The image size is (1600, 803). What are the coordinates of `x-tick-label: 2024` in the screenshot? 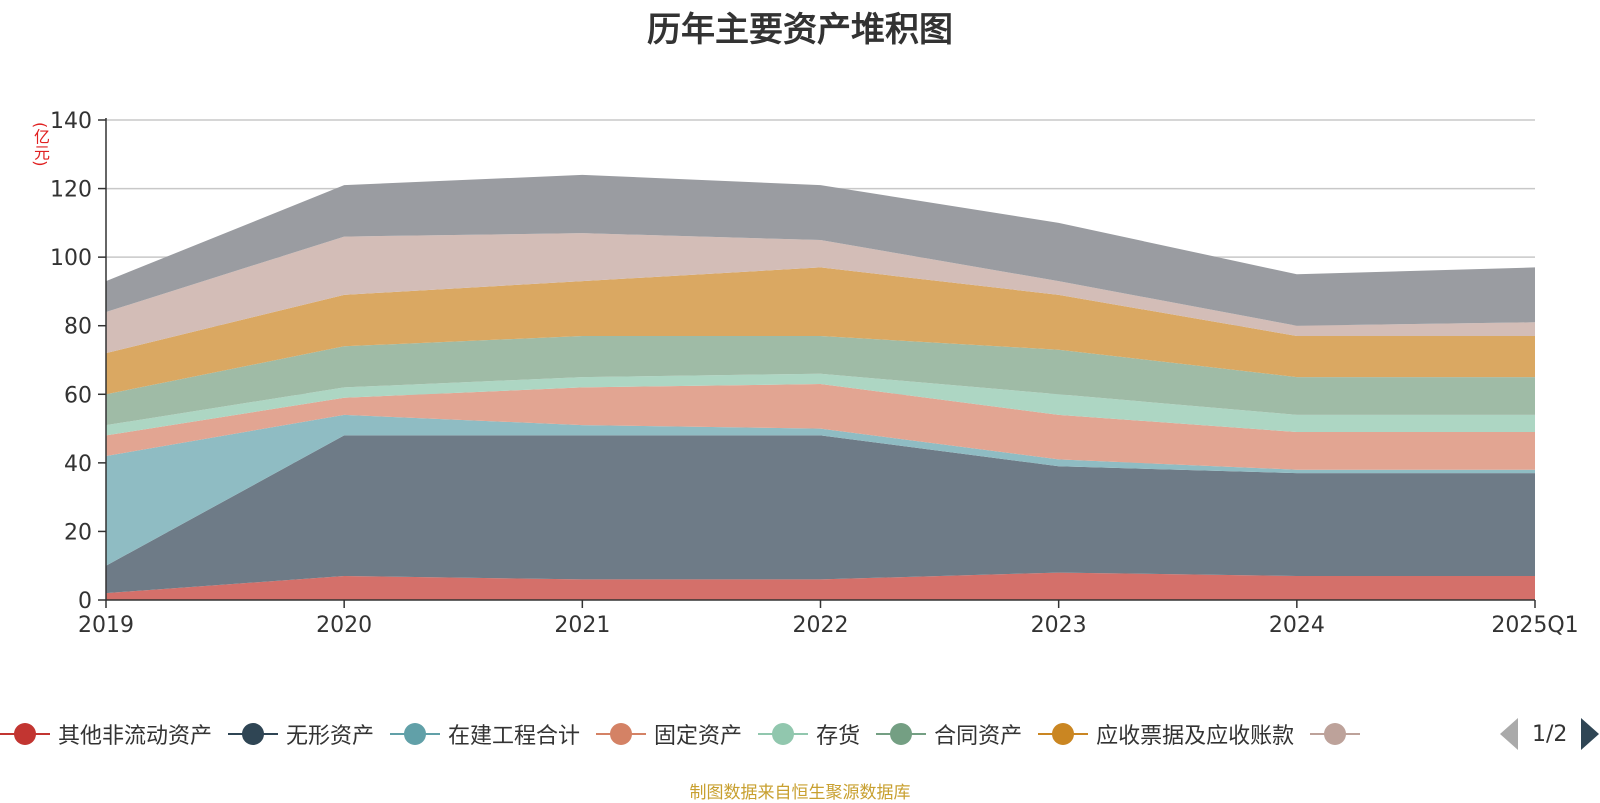 It's located at (1297, 625).